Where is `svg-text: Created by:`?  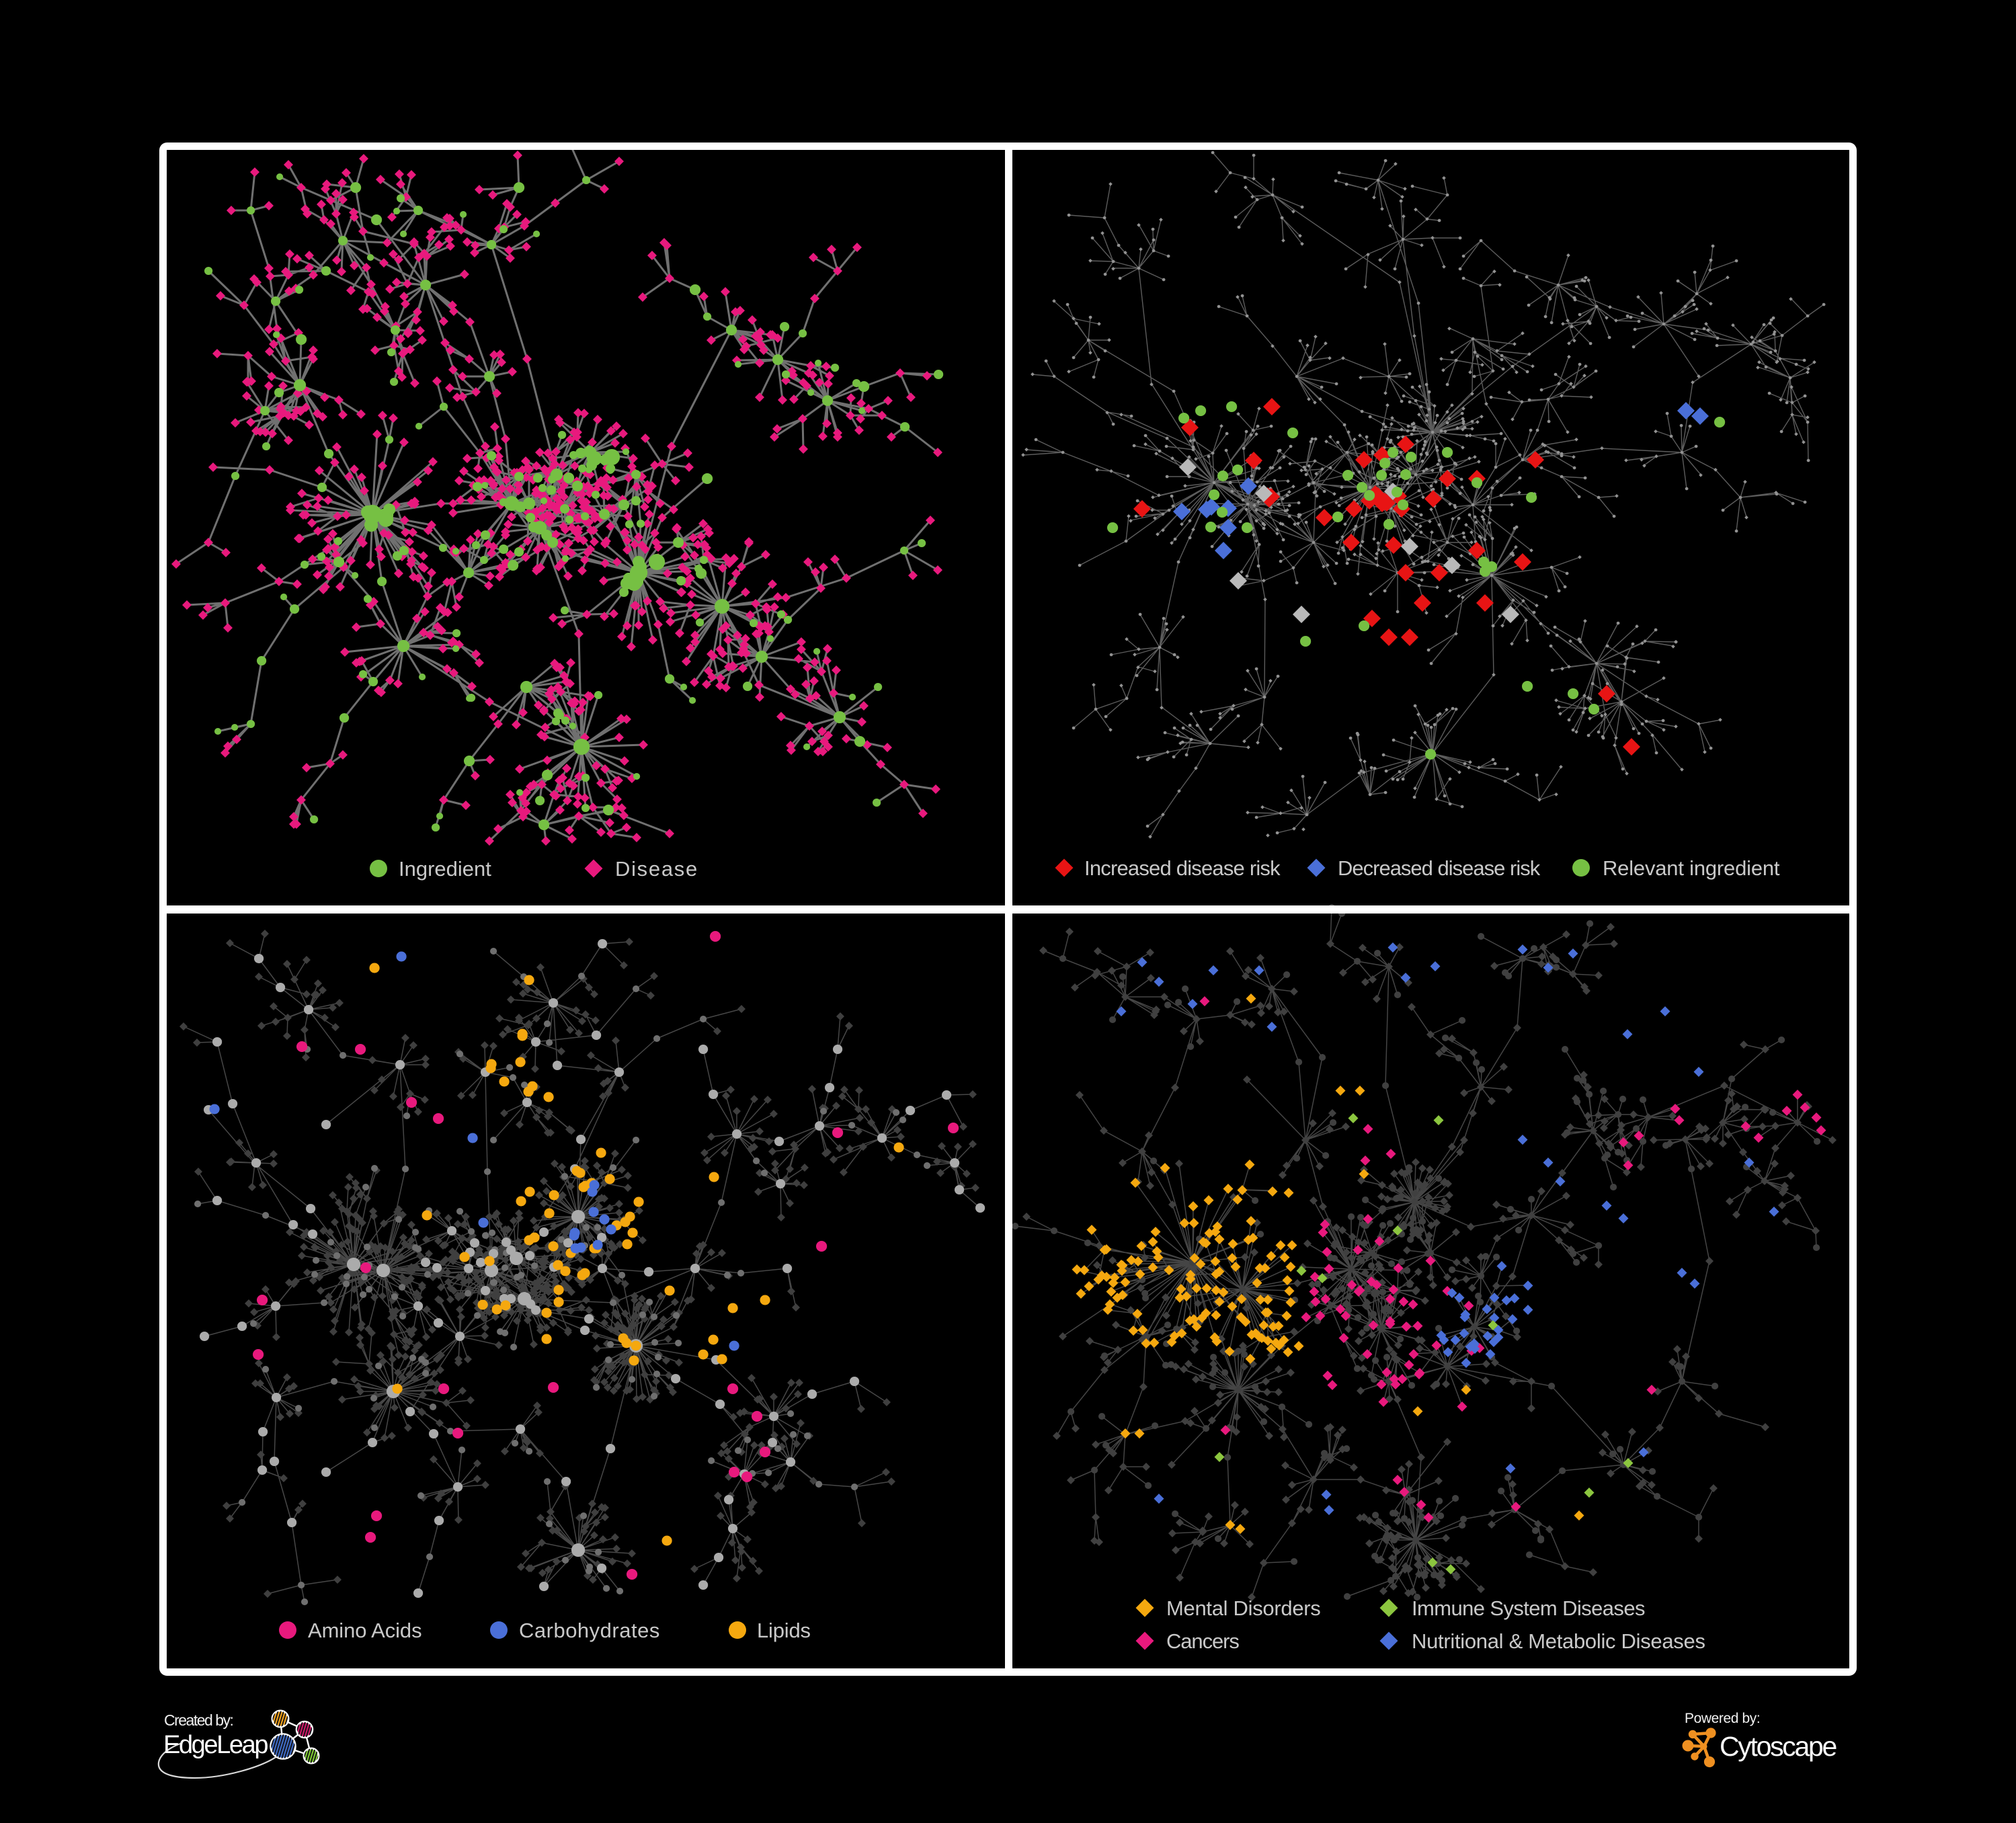 svg-text: Created by: is located at coordinates (198, 1720).